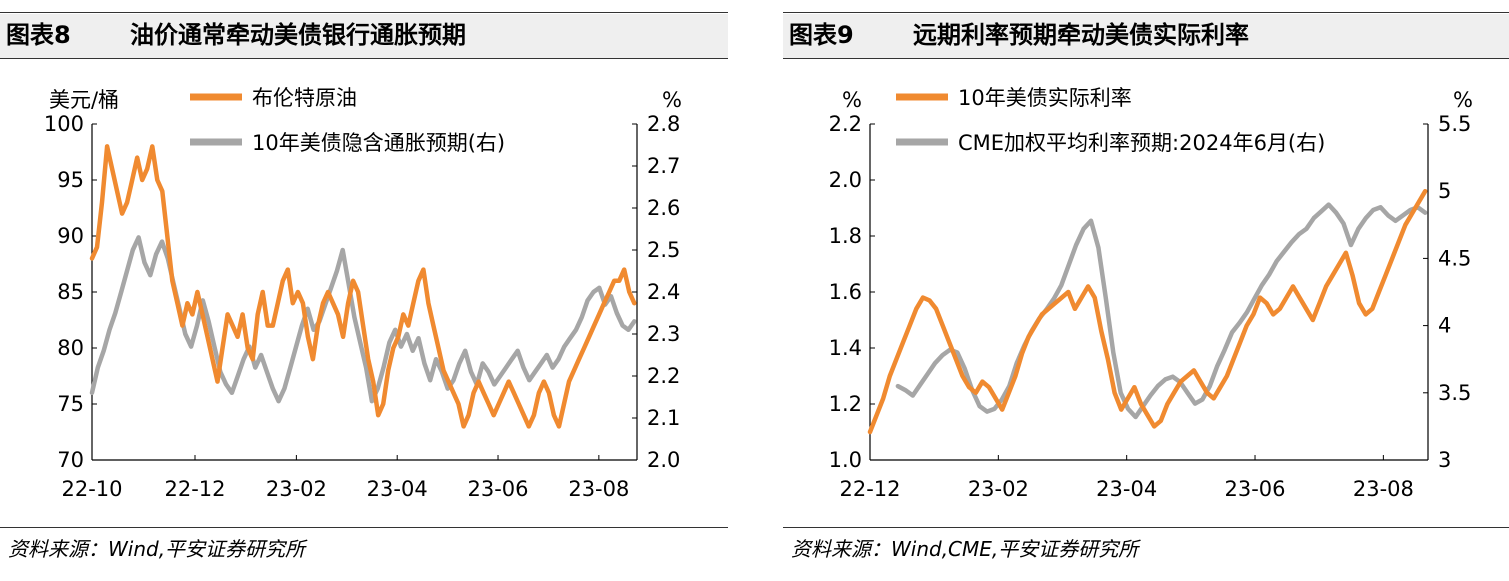 Image resolution: width=1509 pixels, height=581 pixels. I want to click on source-note: 资料来源：Wind,平安证券研究所, so click(157, 549).